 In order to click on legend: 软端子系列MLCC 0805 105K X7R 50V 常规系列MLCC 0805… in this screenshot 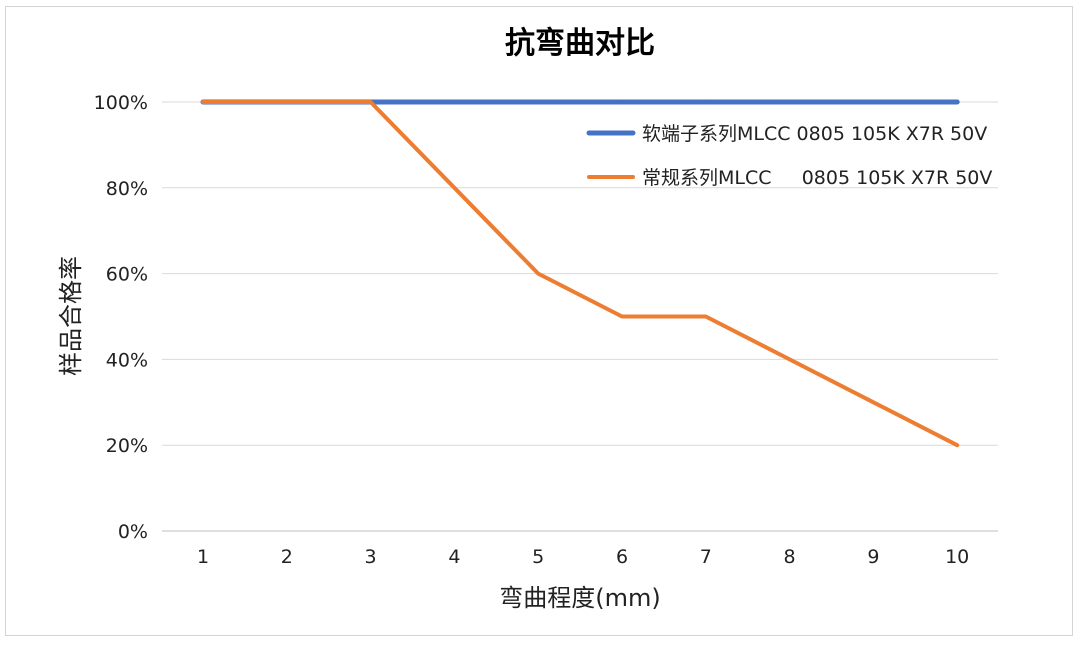, I will do `click(789, 156)`.